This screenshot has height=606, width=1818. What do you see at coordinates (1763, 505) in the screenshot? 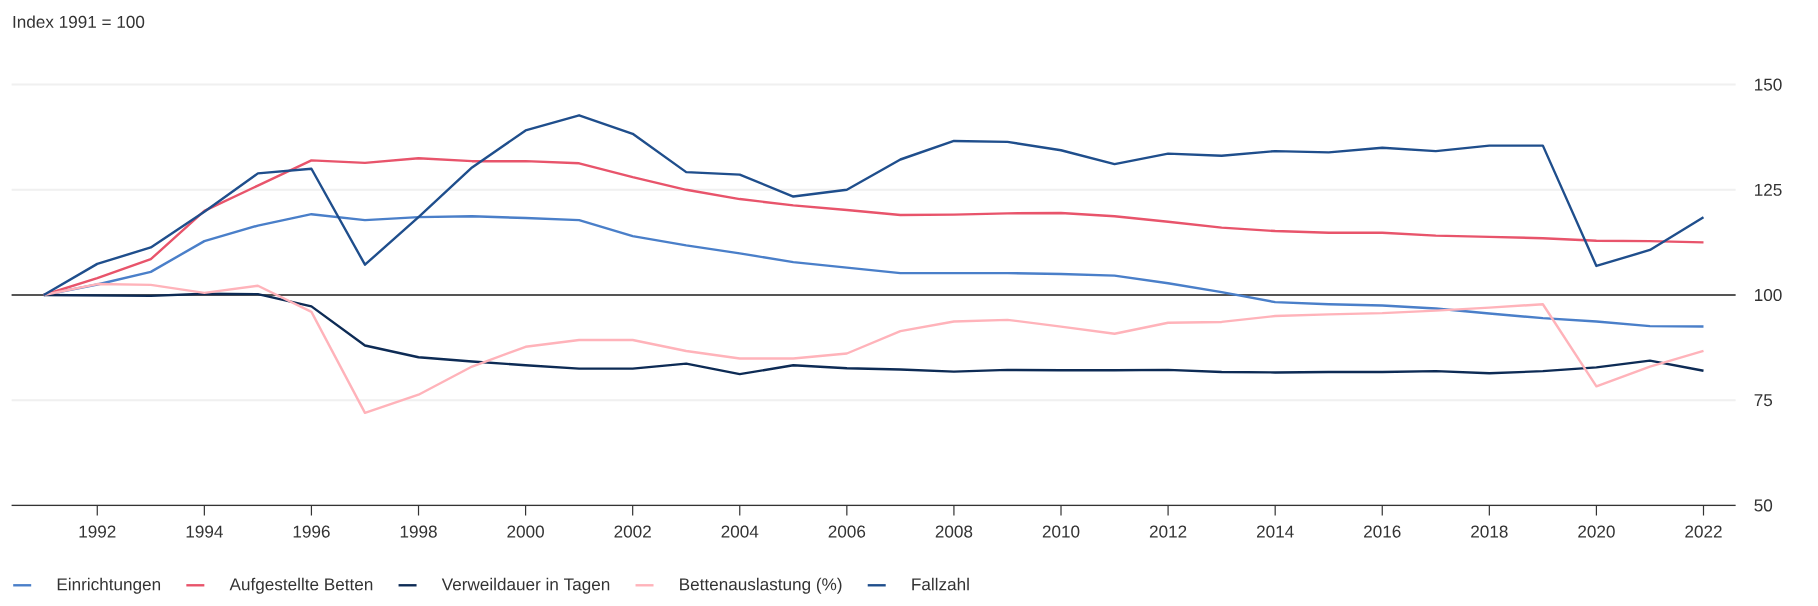
I see `y-tick-label: 50` at bounding box center [1763, 505].